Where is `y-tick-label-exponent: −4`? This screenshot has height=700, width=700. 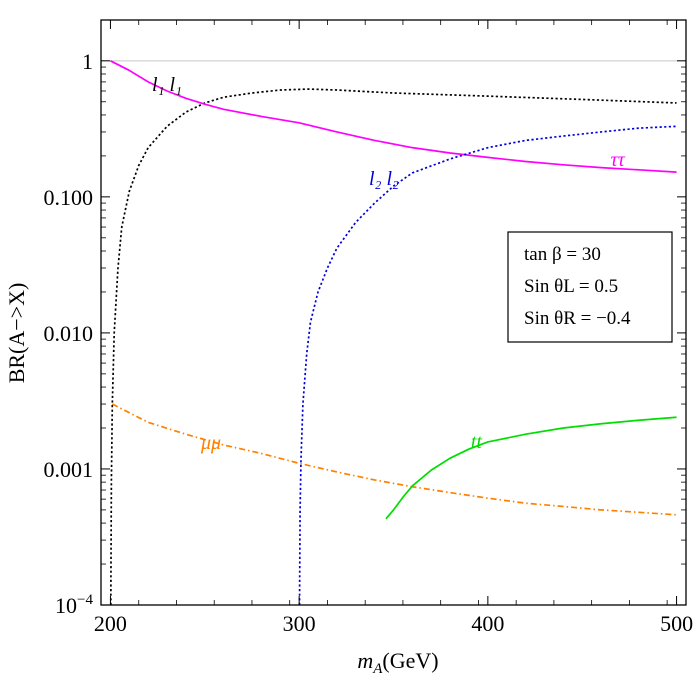
y-tick-label-exponent: −4 is located at coordinates (85, 600).